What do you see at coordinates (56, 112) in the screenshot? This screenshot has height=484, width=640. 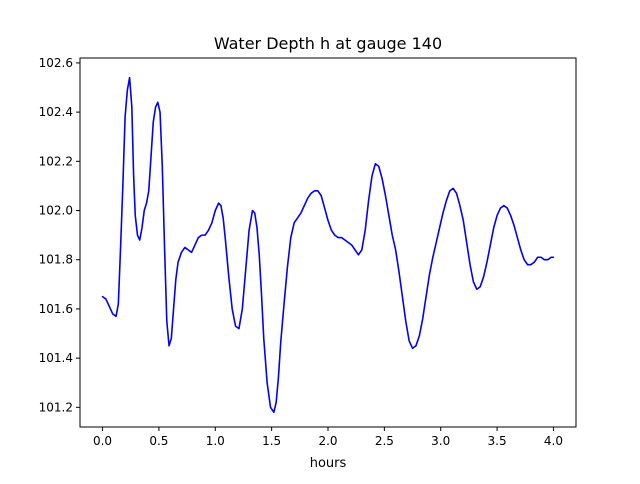 I see `y-tick-label: 102.4` at bounding box center [56, 112].